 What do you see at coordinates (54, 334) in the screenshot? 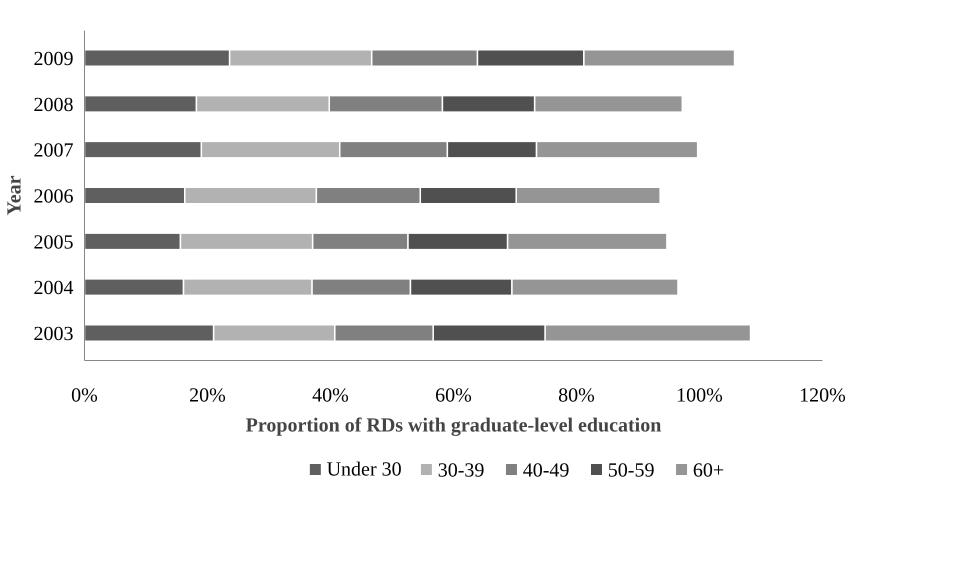
I see `y-tick-label: 2003` at bounding box center [54, 334].